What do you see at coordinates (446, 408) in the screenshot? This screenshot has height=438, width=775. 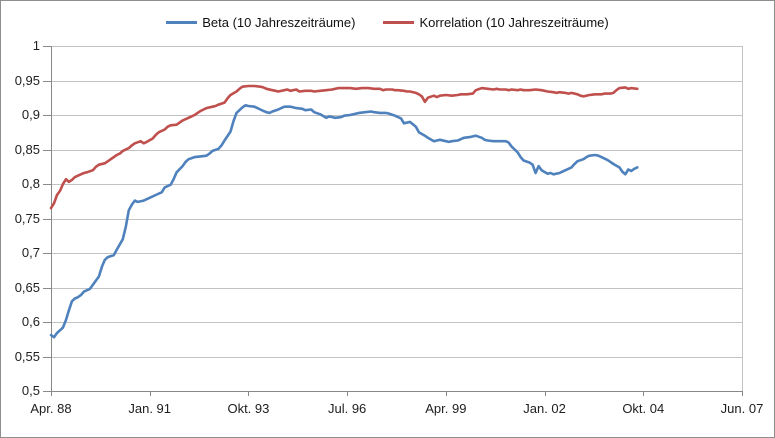 I see `x-axis-tick-label: Apr. 99` at bounding box center [446, 408].